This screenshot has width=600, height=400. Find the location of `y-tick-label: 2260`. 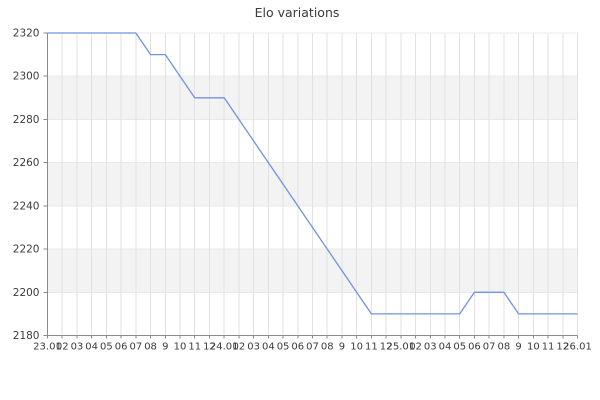

y-tick-label: 2260 is located at coordinates (26, 163).